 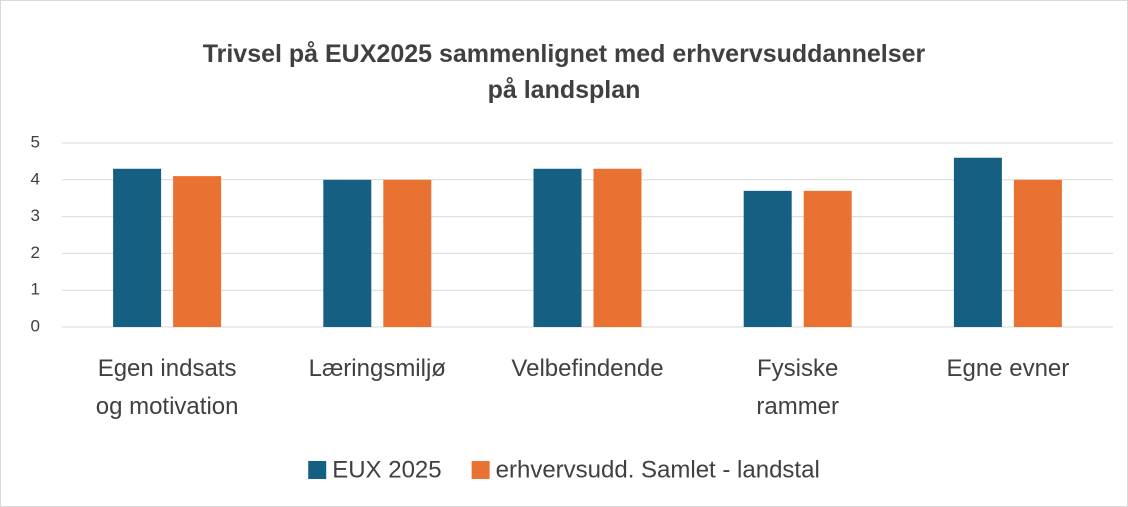 I want to click on legend: EUX 2025 erhvervsudd. Samlet - landstal, so click(x=564, y=469).